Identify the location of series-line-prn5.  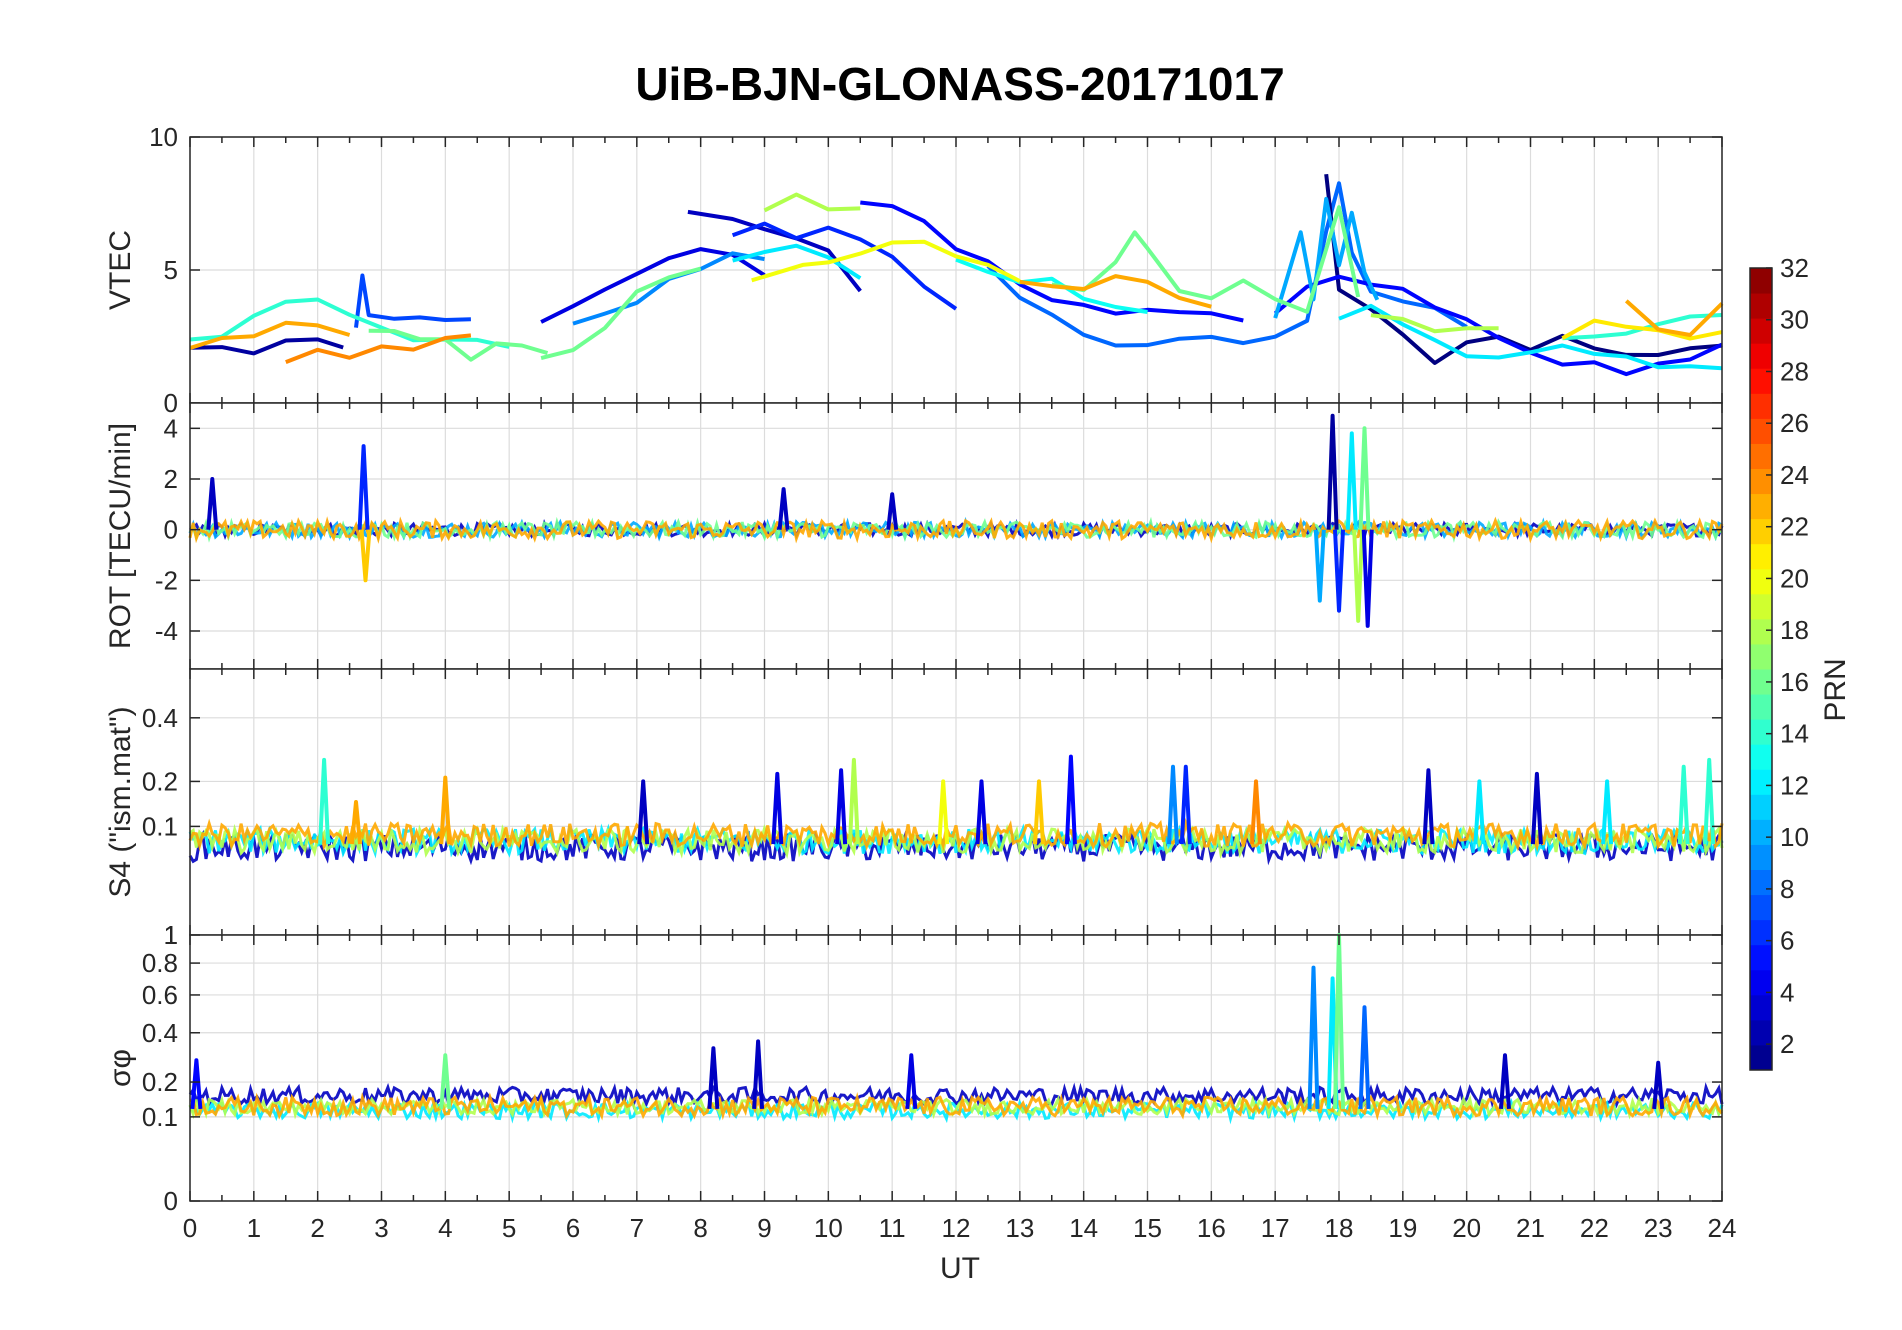
(1052, 261).